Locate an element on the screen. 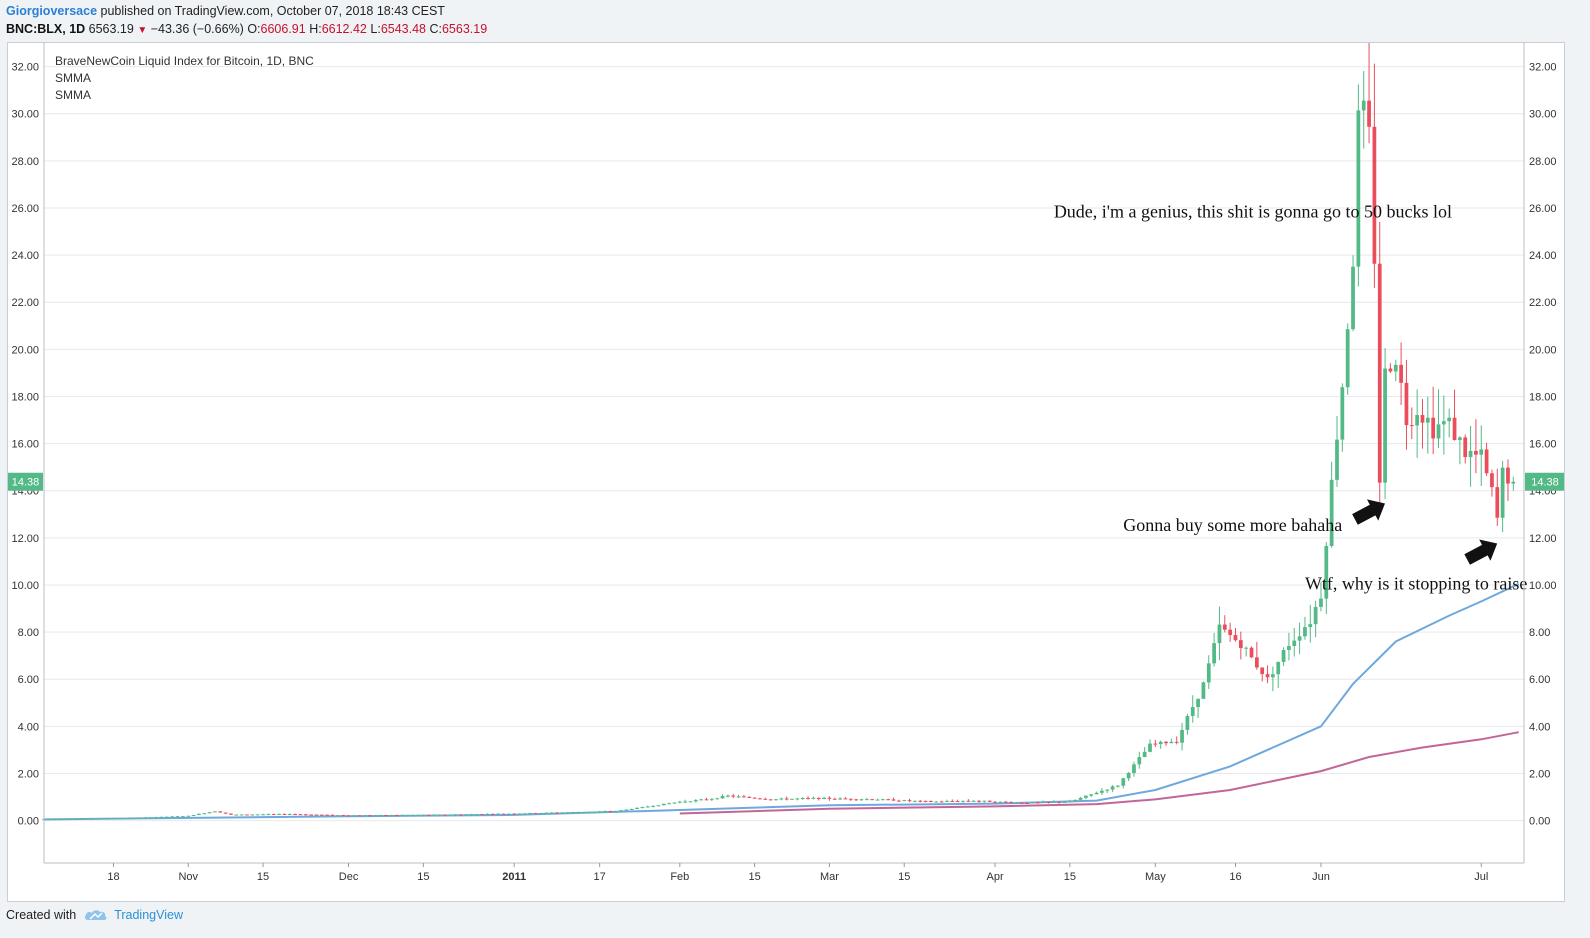  last-price: 6563.19 is located at coordinates (111, 29).